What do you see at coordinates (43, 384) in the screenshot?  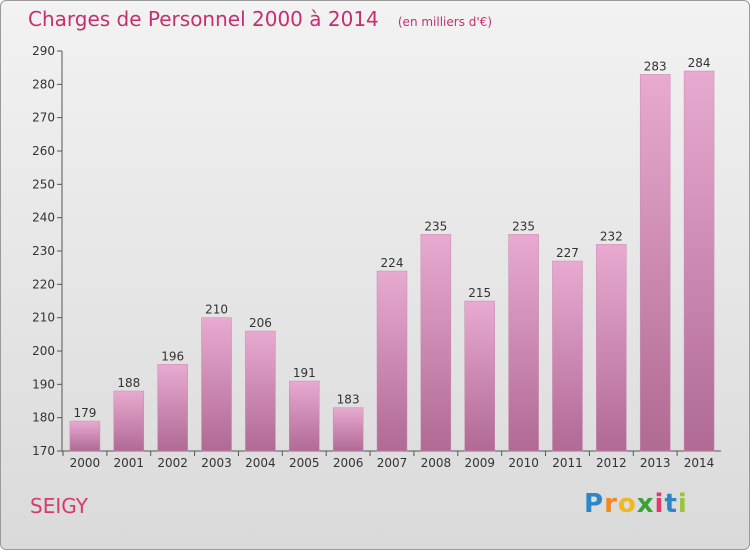 I see `y-tick-label: 190` at bounding box center [43, 384].